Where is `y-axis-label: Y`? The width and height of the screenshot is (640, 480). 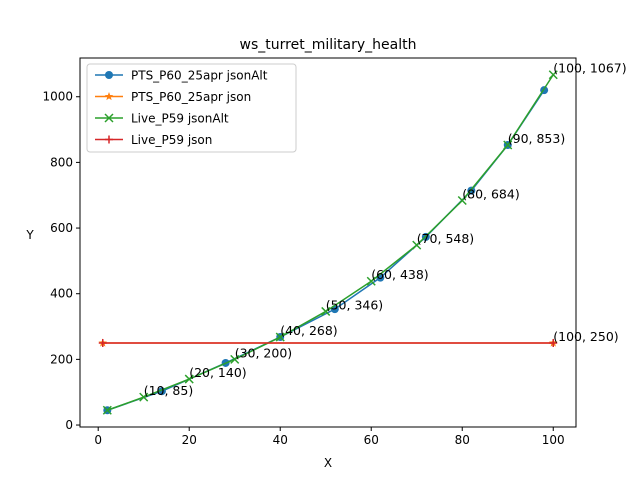
y-axis-label: Y is located at coordinates (29, 235).